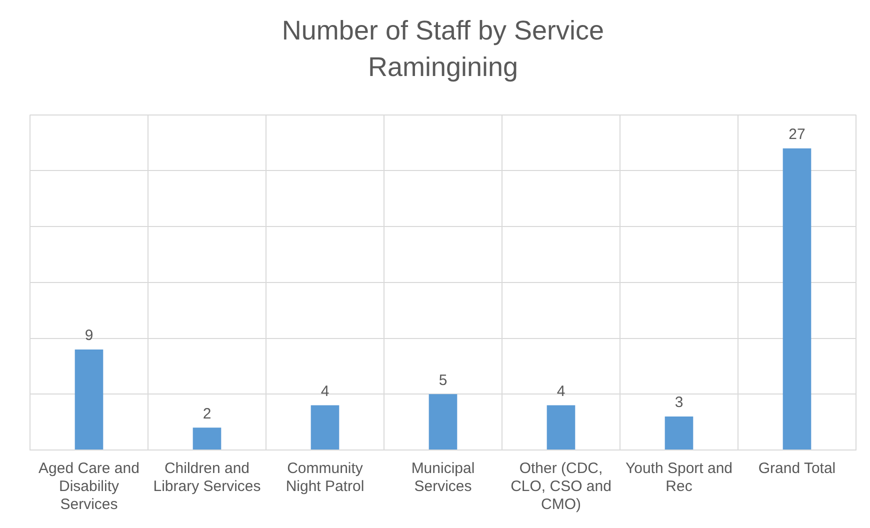 This screenshot has width=870, height=528. What do you see at coordinates (679, 478) in the screenshot?
I see `x-tick-label: Youth Sport and Rec` at bounding box center [679, 478].